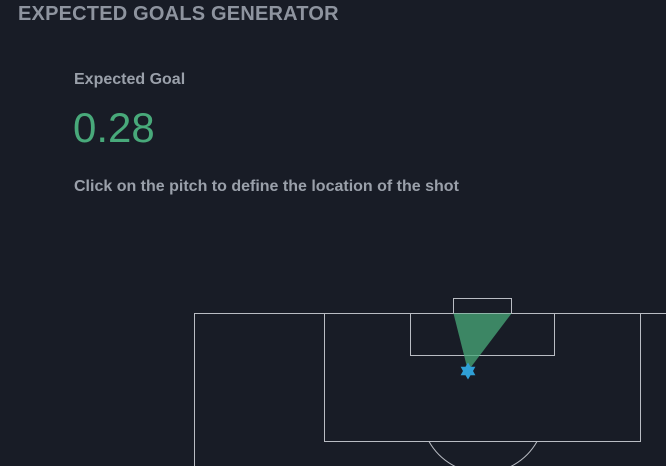 This screenshot has height=466, width=666. Describe the element at coordinates (483, 453) in the screenshot. I see `penalty-arc` at that location.